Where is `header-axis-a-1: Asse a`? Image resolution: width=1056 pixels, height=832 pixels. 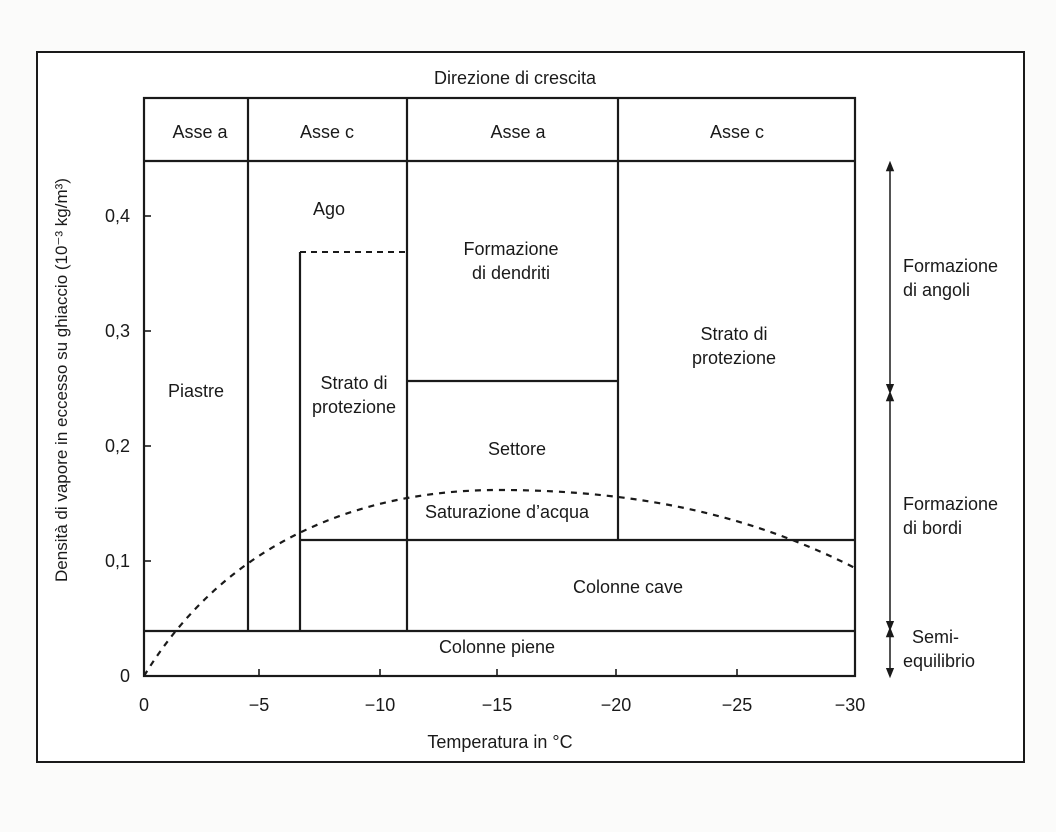 header-axis-a-1: Asse a is located at coordinates (200, 132).